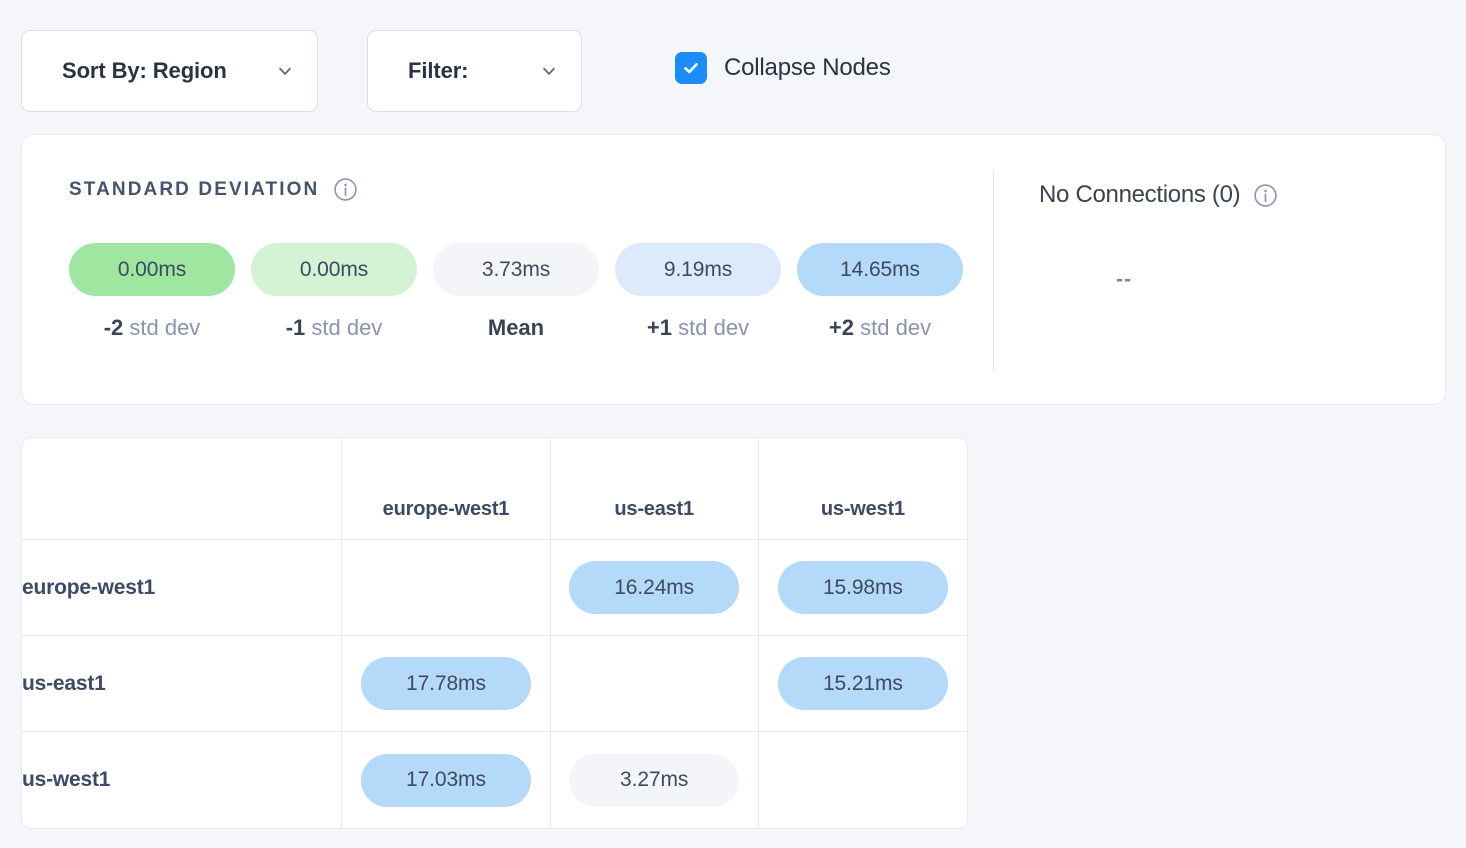 This screenshot has width=1466, height=848. I want to click on std-dev-value-pill: 9.19ms, so click(698, 269).